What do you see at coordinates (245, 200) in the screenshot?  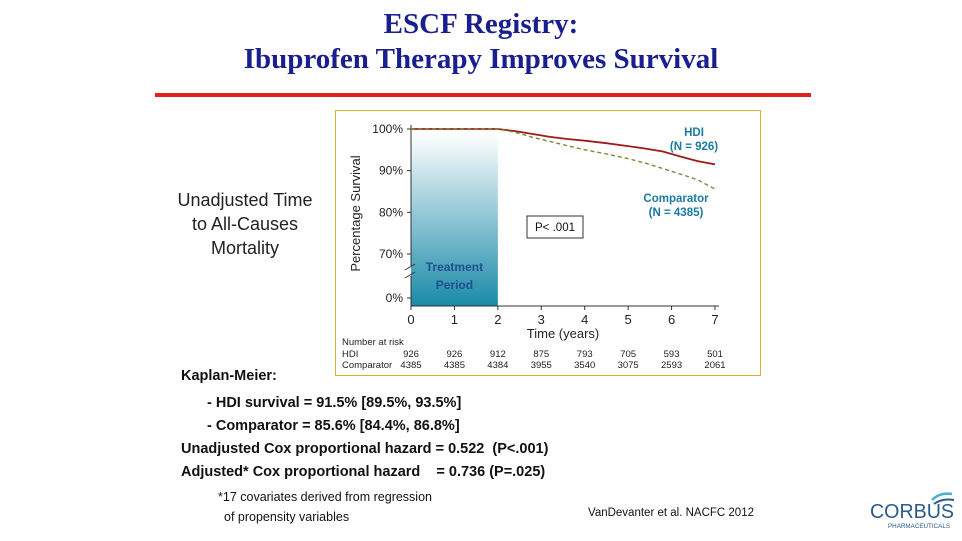 I see `side-label-line: Unadjusted Time` at bounding box center [245, 200].